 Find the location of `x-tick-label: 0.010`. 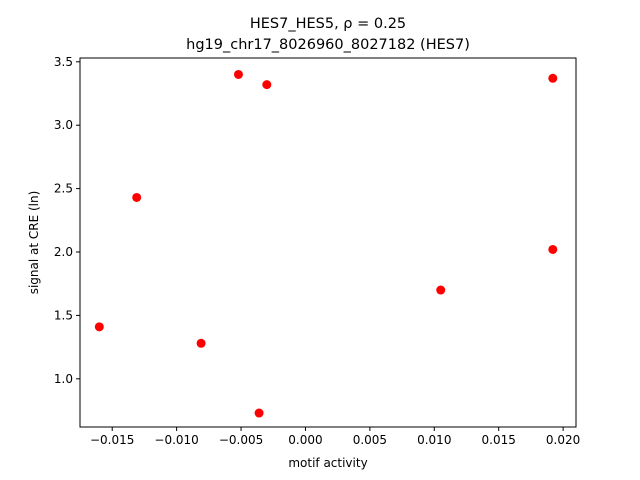

x-tick-label: 0.010 is located at coordinates (434, 440).